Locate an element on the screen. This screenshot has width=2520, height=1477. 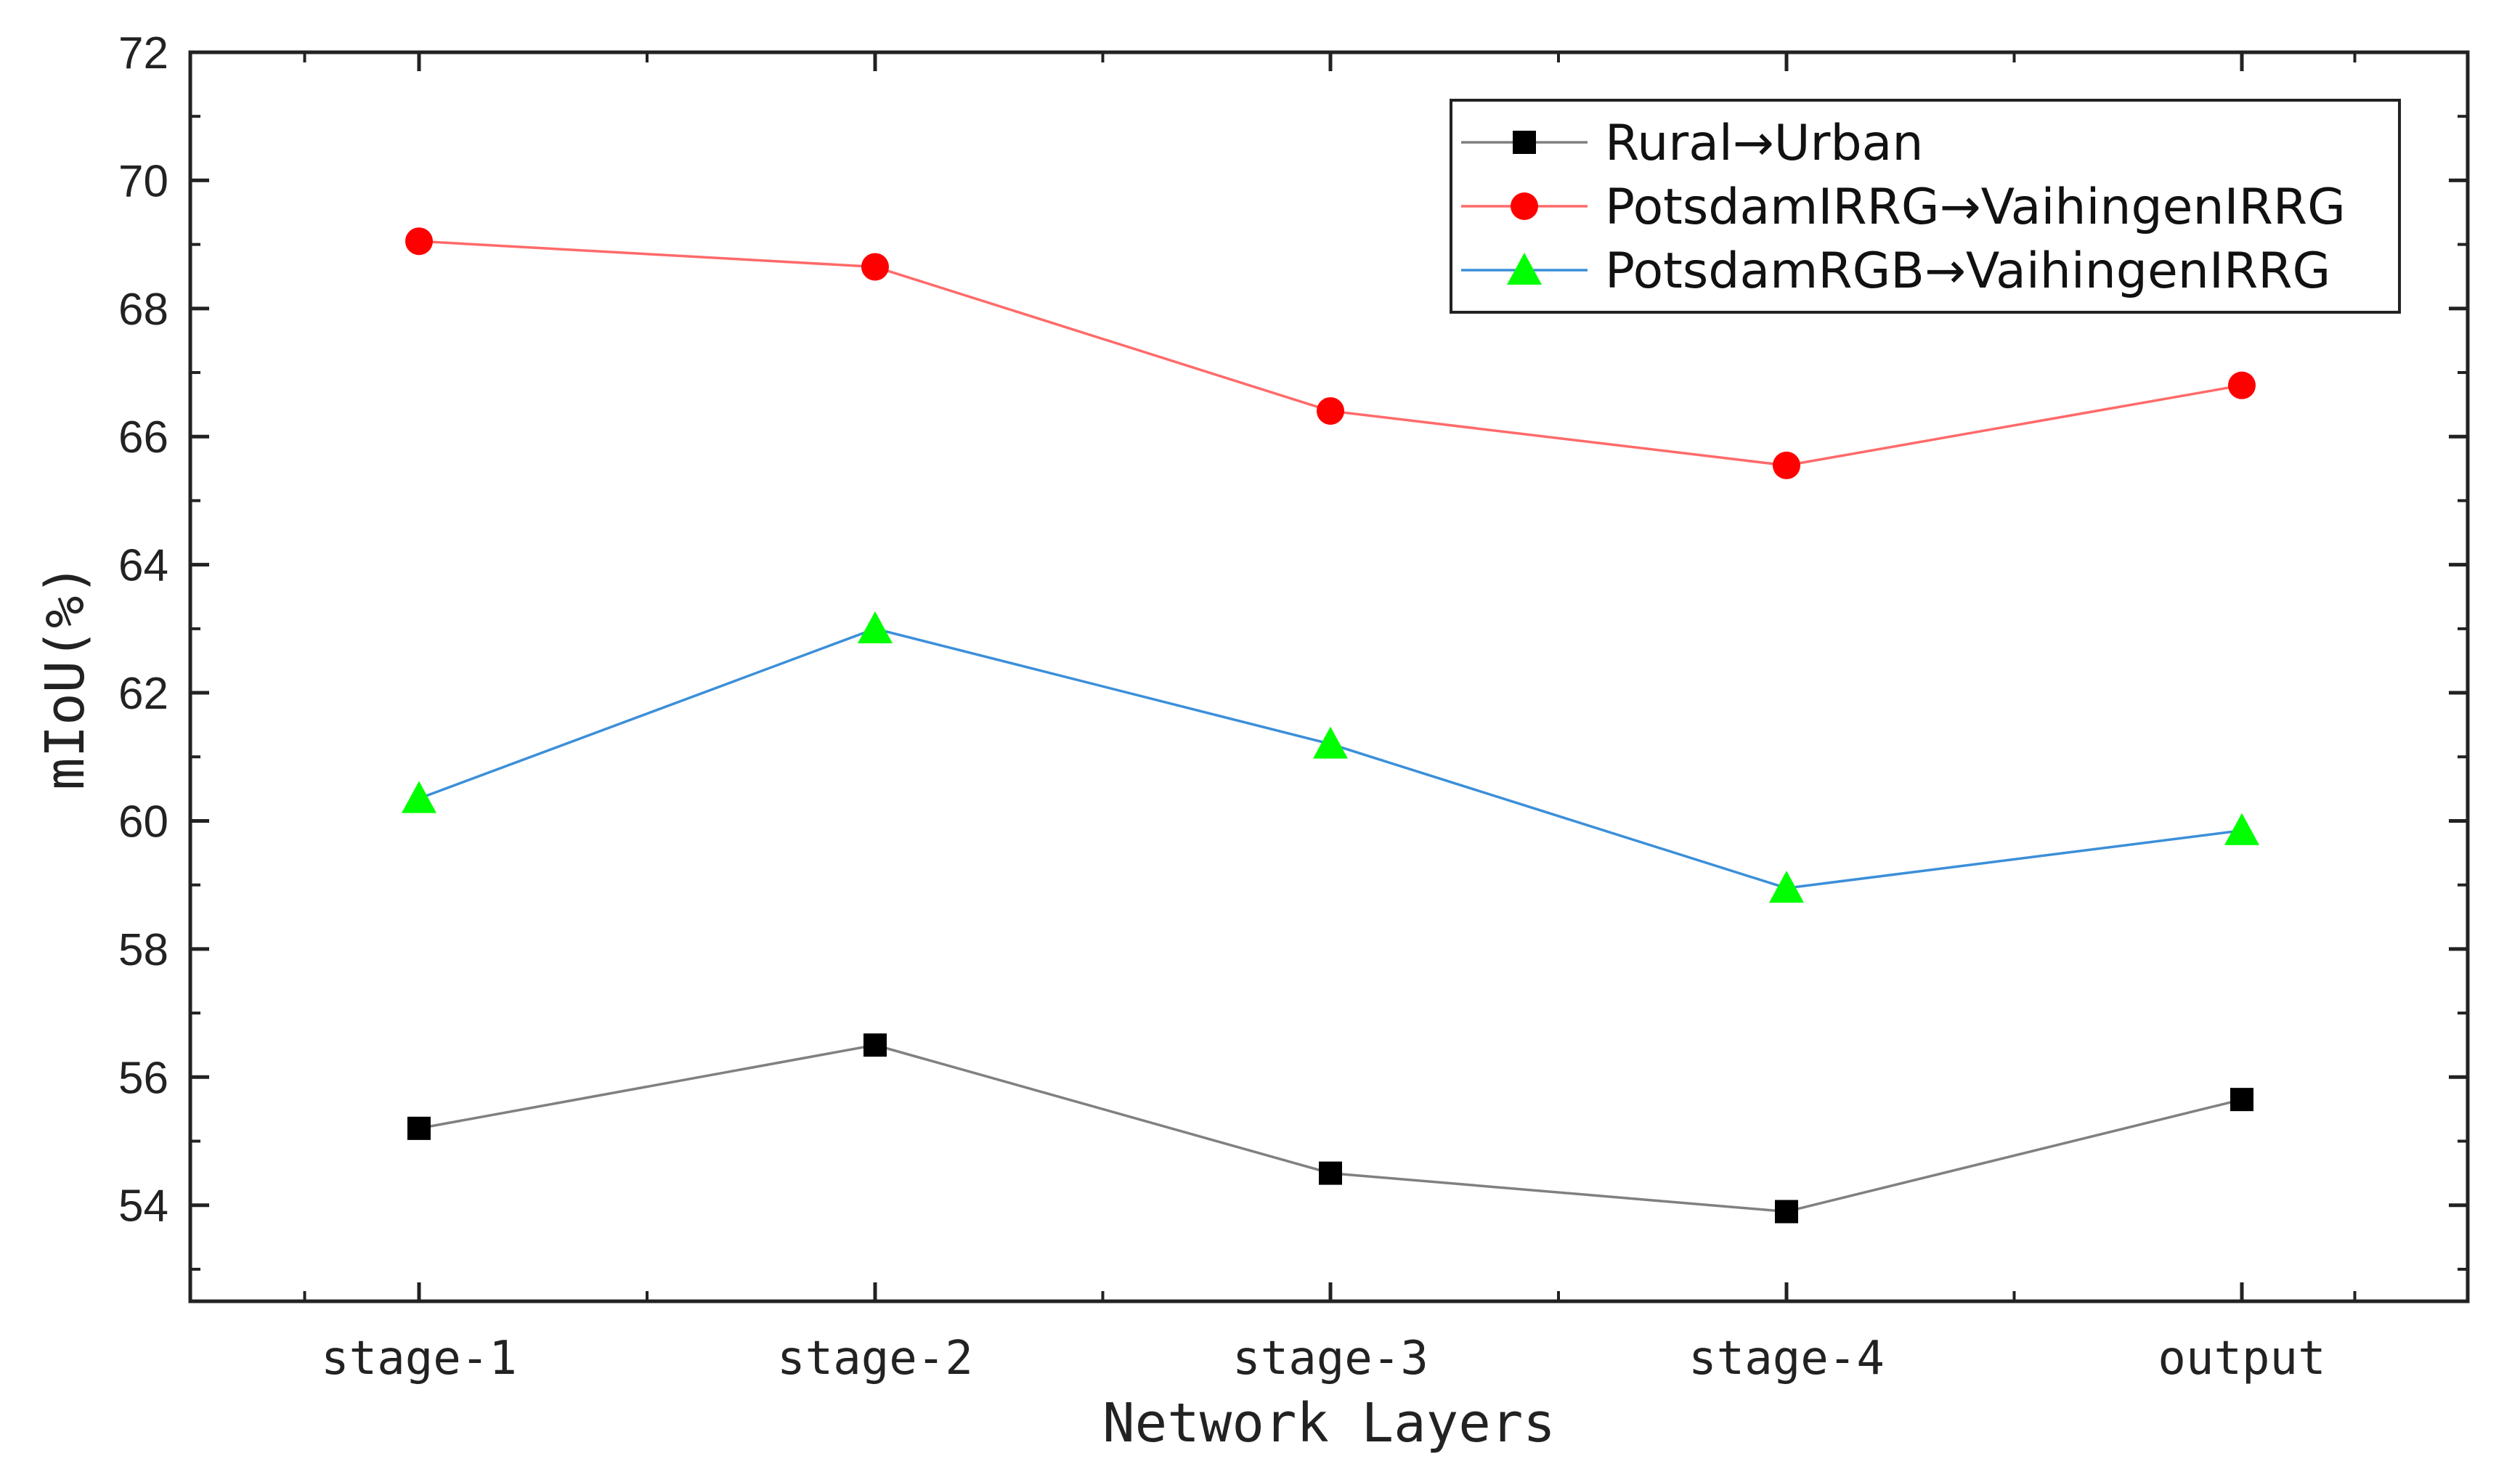
x-axis-title: Network Layers is located at coordinates (1329, 1423).